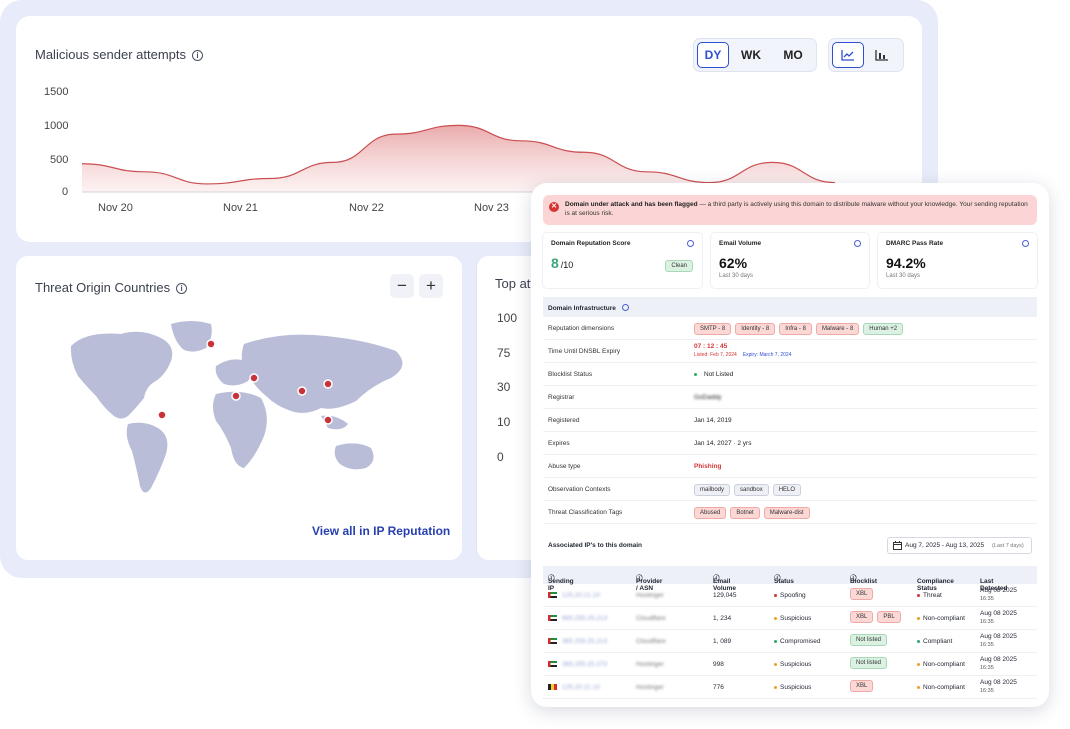  I want to click on sending-ip-link: 665.255.25.213, so click(585, 618).